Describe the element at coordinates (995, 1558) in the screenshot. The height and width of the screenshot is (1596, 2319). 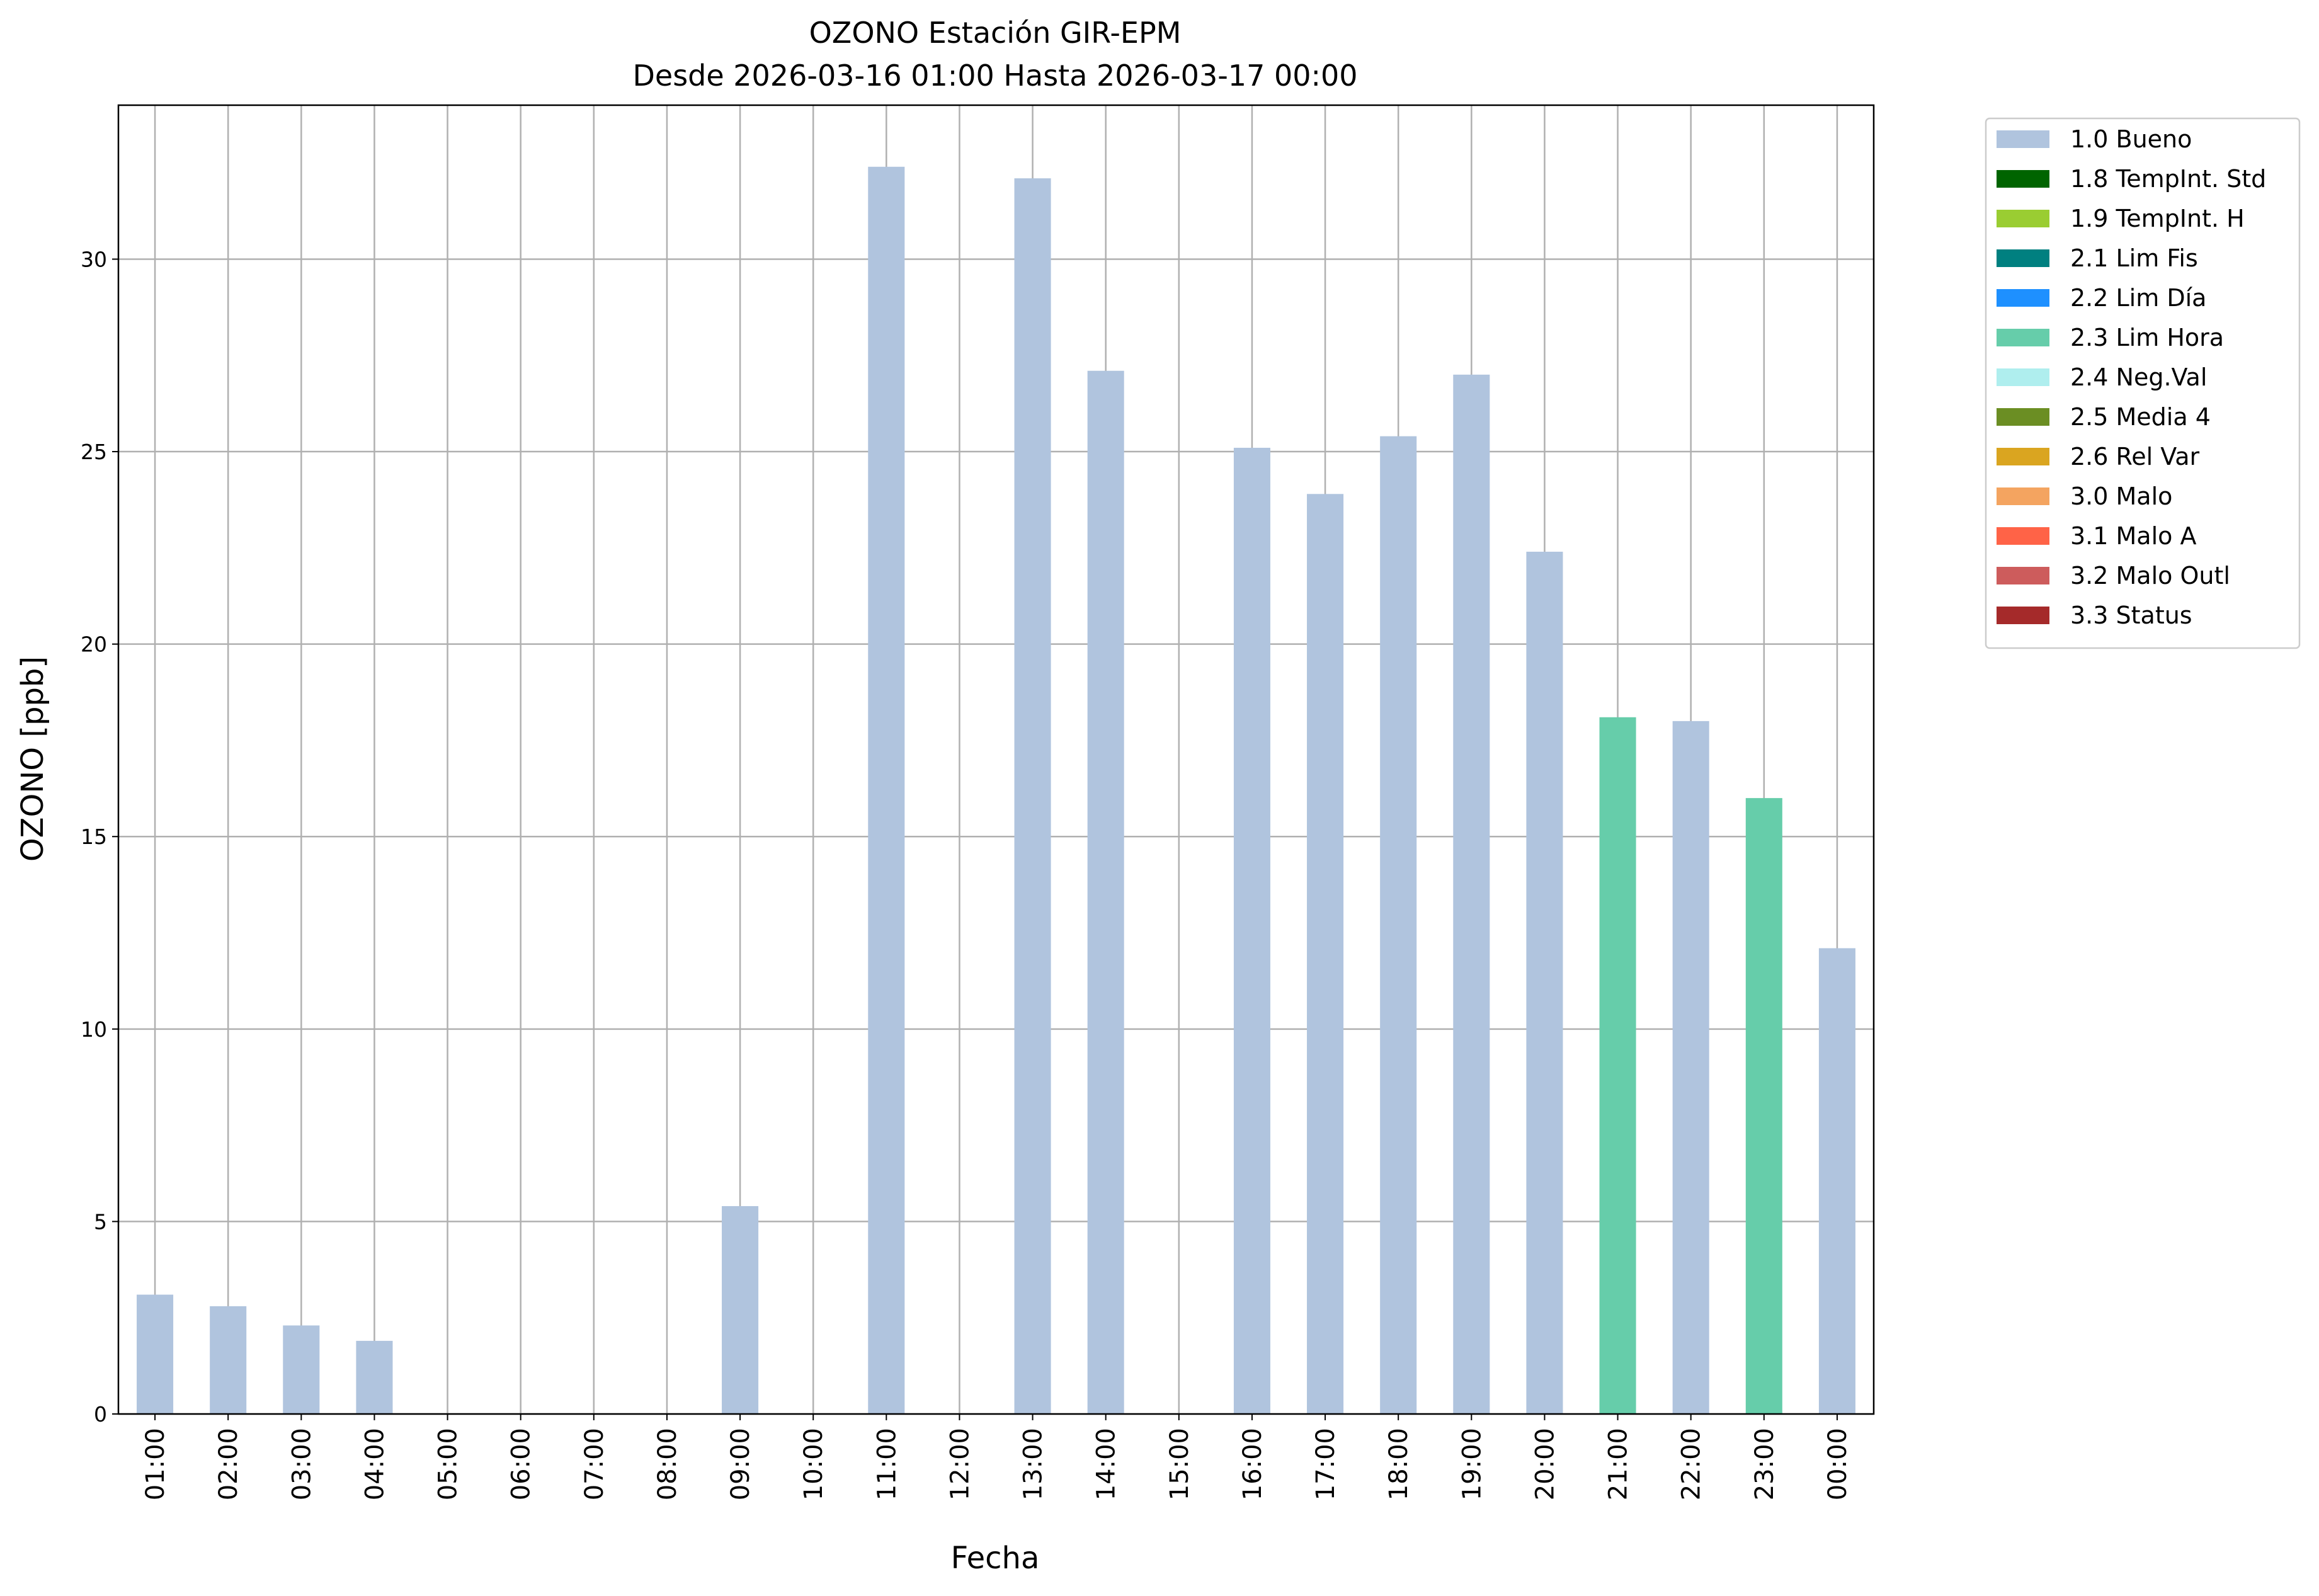
I see `x-axis-label: Fecha` at that location.